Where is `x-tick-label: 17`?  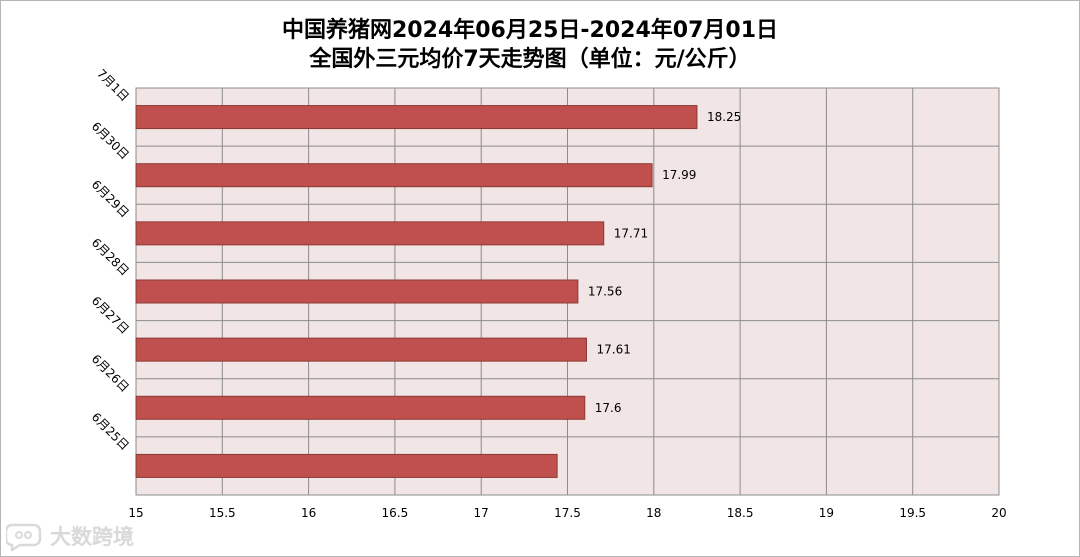
x-tick-label: 17 is located at coordinates (481, 513).